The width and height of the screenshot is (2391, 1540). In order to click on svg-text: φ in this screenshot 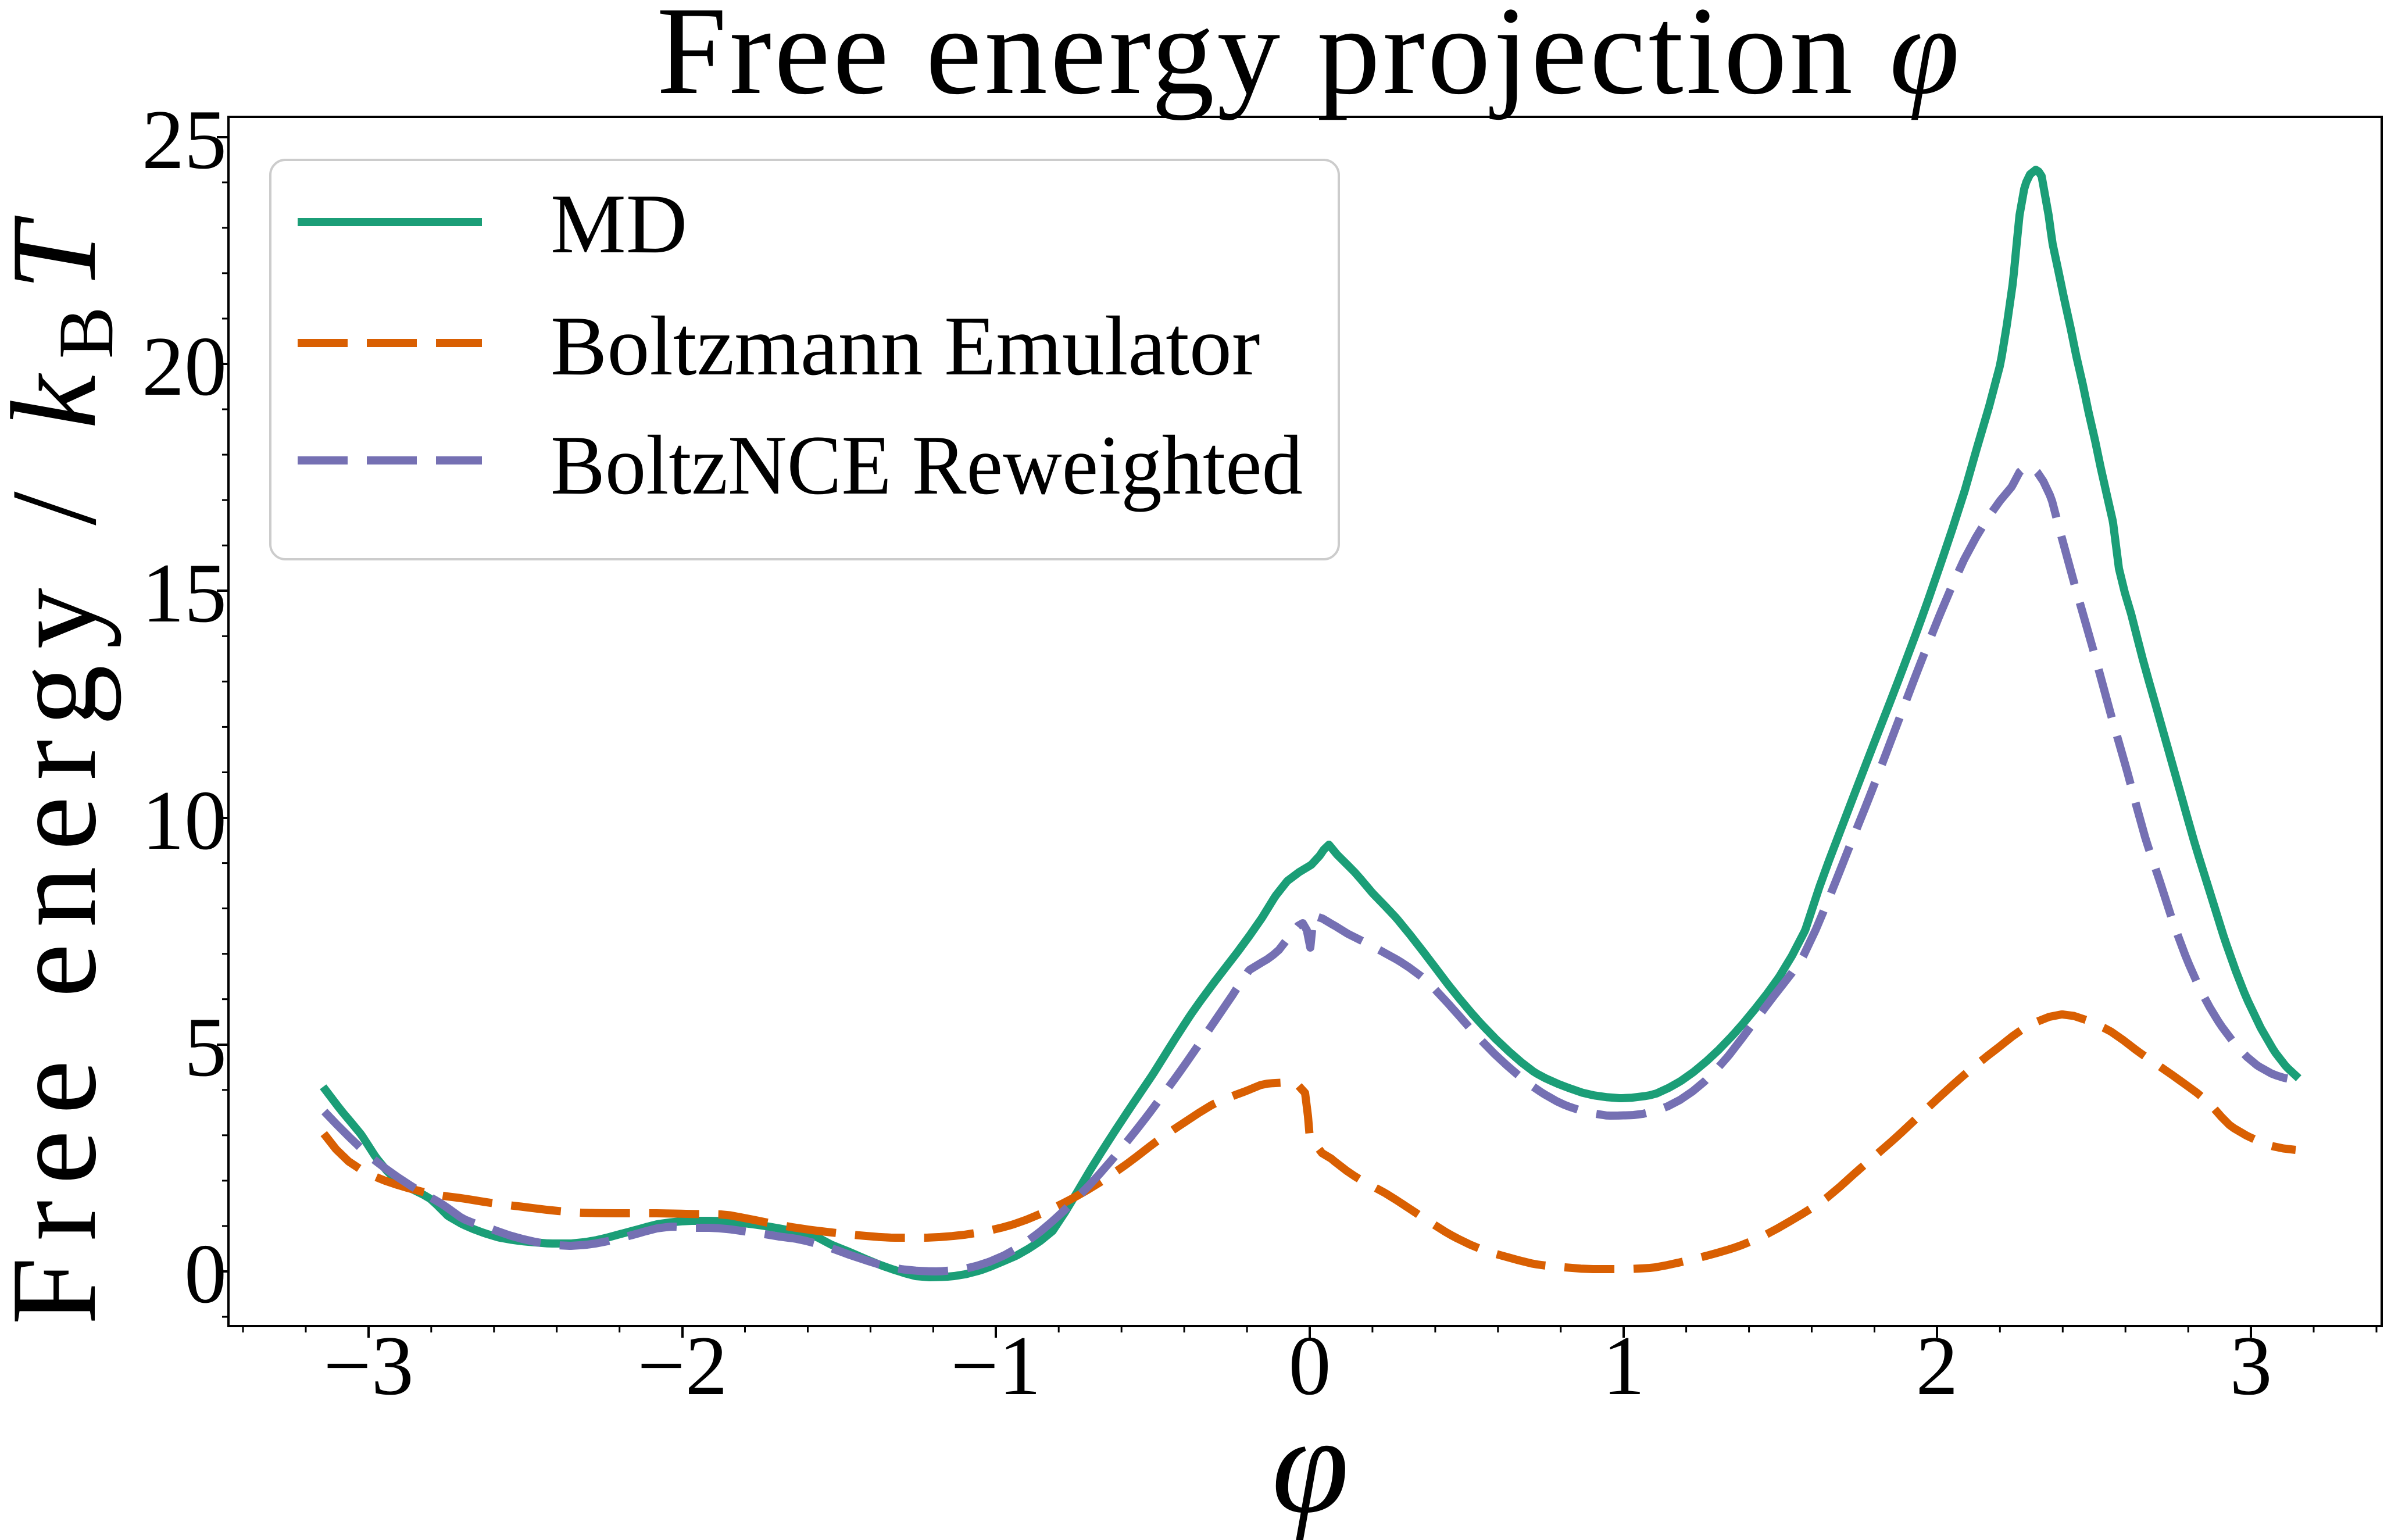, I will do `click(1310, 1463)`.